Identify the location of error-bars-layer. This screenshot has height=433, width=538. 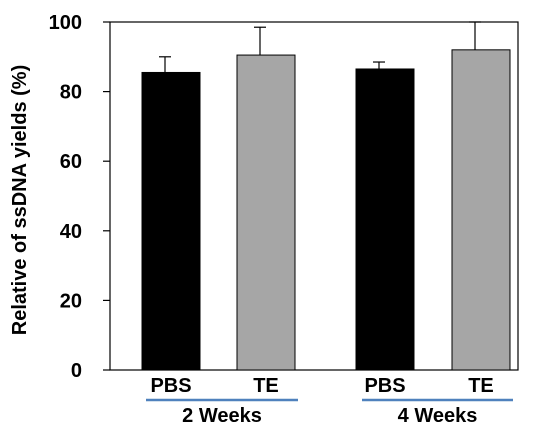
(320, 47).